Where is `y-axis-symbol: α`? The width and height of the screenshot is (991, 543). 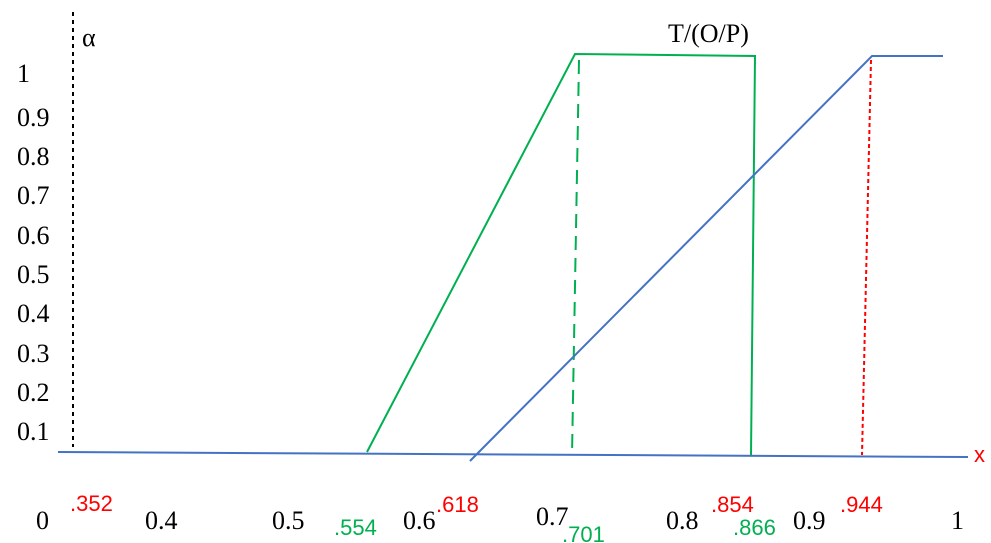 y-axis-symbol: α is located at coordinates (89, 37).